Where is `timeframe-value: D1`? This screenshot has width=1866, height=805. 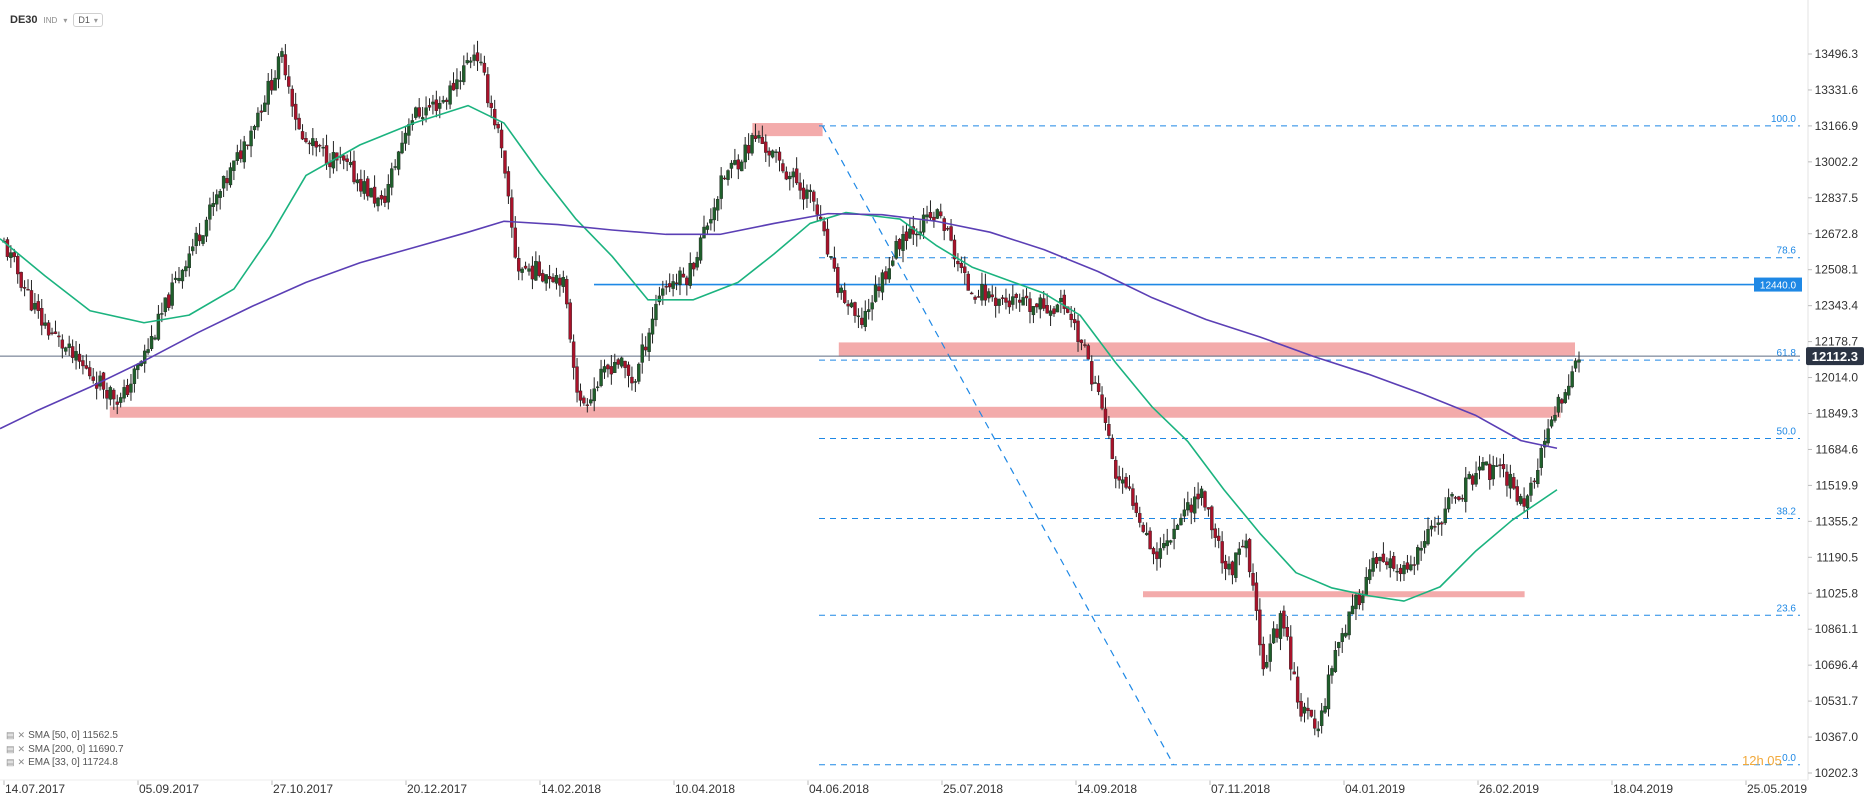 timeframe-value: D1 is located at coordinates (84, 20).